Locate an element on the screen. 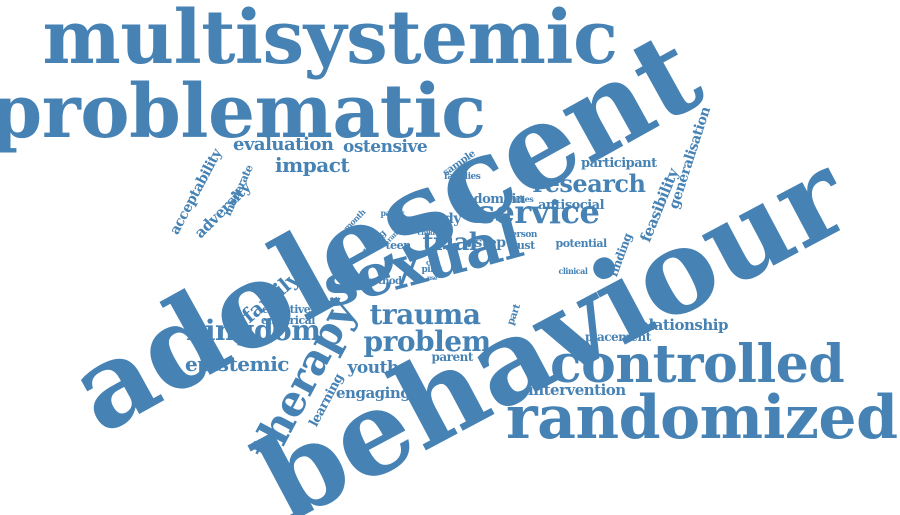 The image size is (900, 515). word-relationship: relationship is located at coordinates (680, 324).